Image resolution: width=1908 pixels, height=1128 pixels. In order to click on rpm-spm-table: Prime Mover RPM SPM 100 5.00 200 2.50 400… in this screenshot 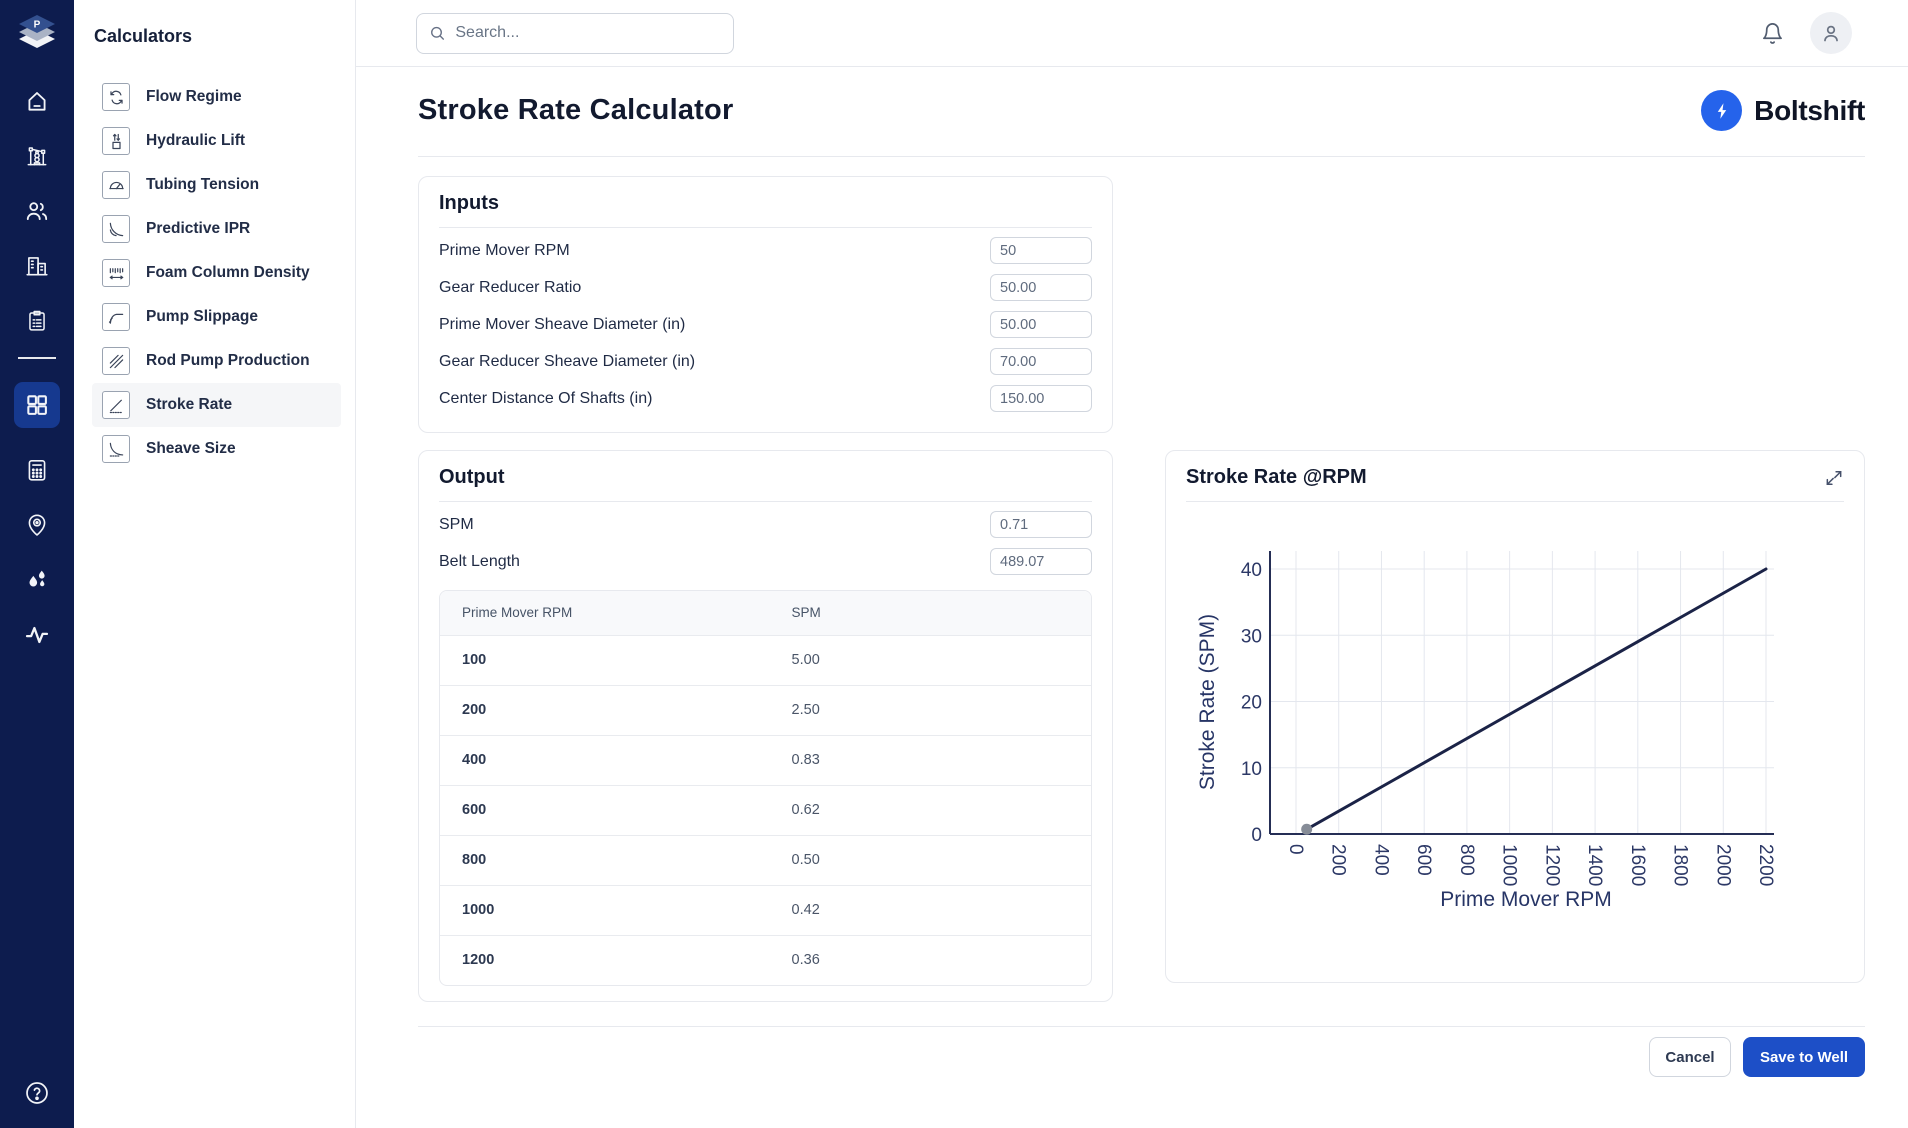, I will do `click(765, 788)`.